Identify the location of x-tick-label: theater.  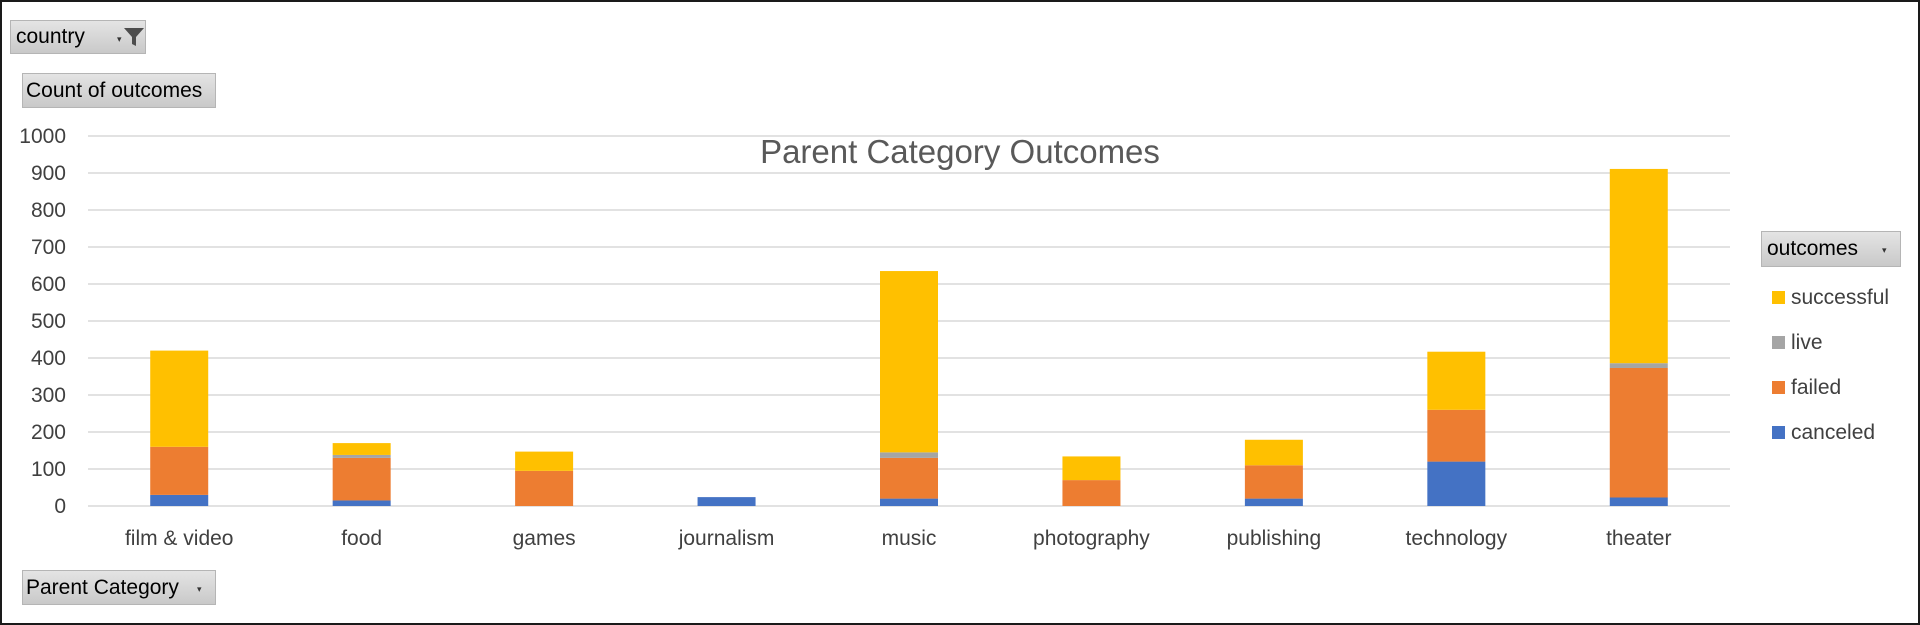
(1638, 538).